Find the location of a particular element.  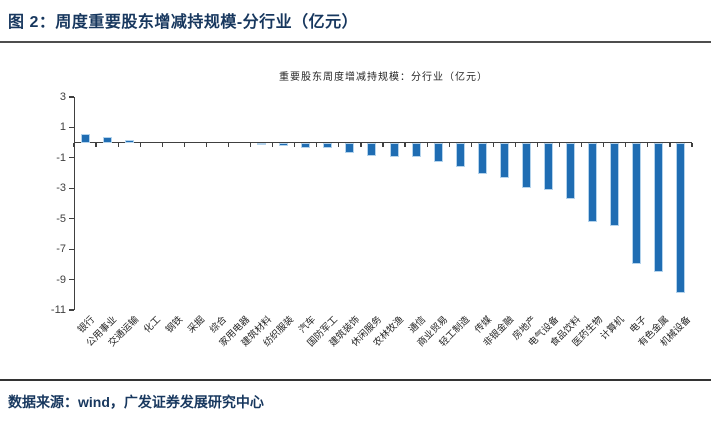

figure-caption: 图 2：周度重要股东增减持规模-分行业（亿元） is located at coordinates (183, 22).